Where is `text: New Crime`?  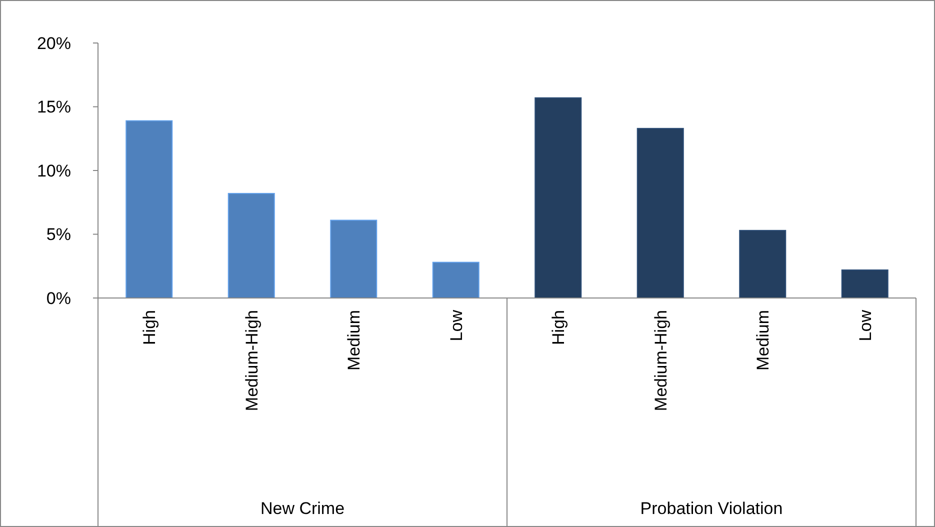 text: New Crime is located at coordinates (302, 508).